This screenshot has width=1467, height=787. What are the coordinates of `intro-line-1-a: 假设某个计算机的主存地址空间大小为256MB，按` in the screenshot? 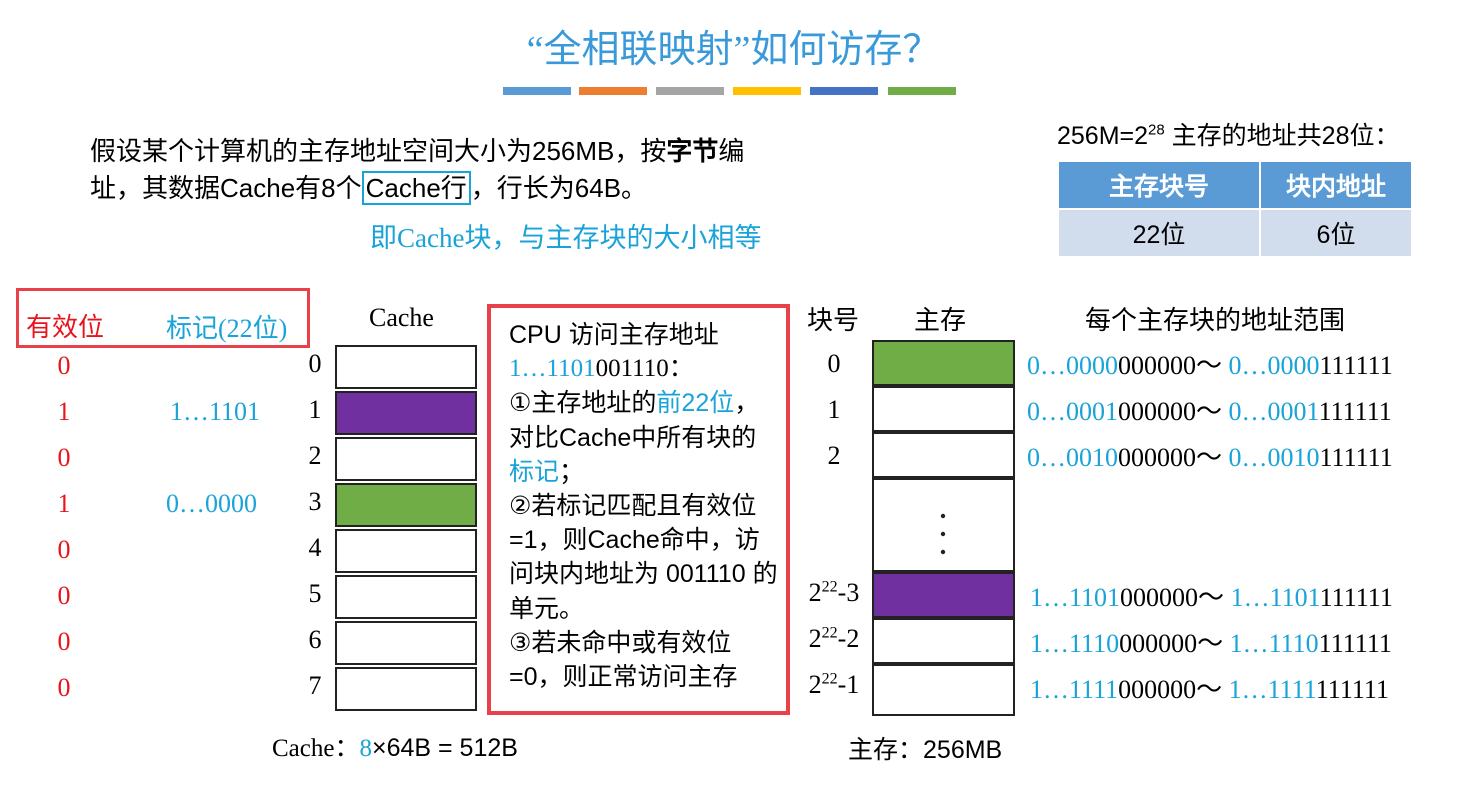 It's located at (378, 151).